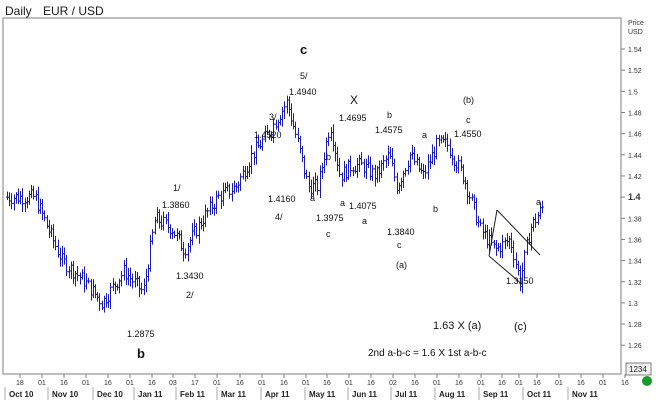 The width and height of the screenshot is (656, 420). Describe the element at coordinates (233, 394) in the screenshot. I see `month-label: Mar 11` at that location.